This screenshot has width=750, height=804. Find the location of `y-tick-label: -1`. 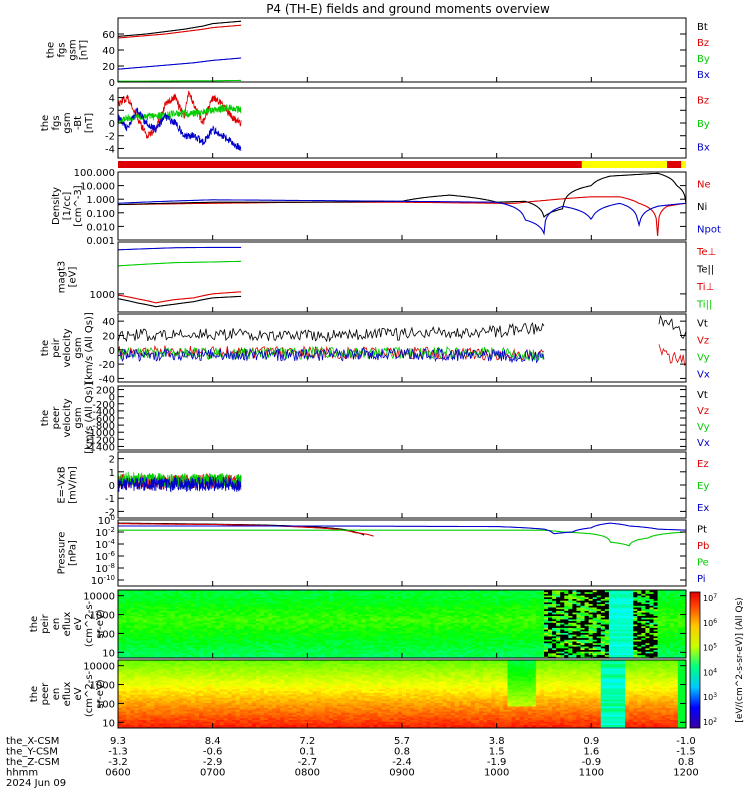

y-tick-label: -1 is located at coordinates (110, 499).